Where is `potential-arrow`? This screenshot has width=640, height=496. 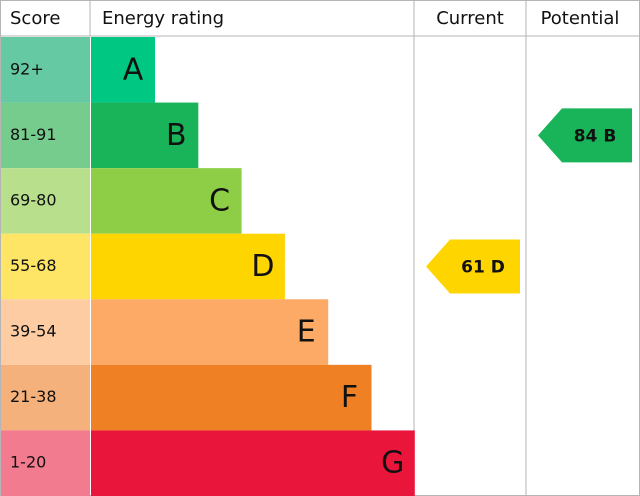
potential-arrow is located at coordinates (585, 135).